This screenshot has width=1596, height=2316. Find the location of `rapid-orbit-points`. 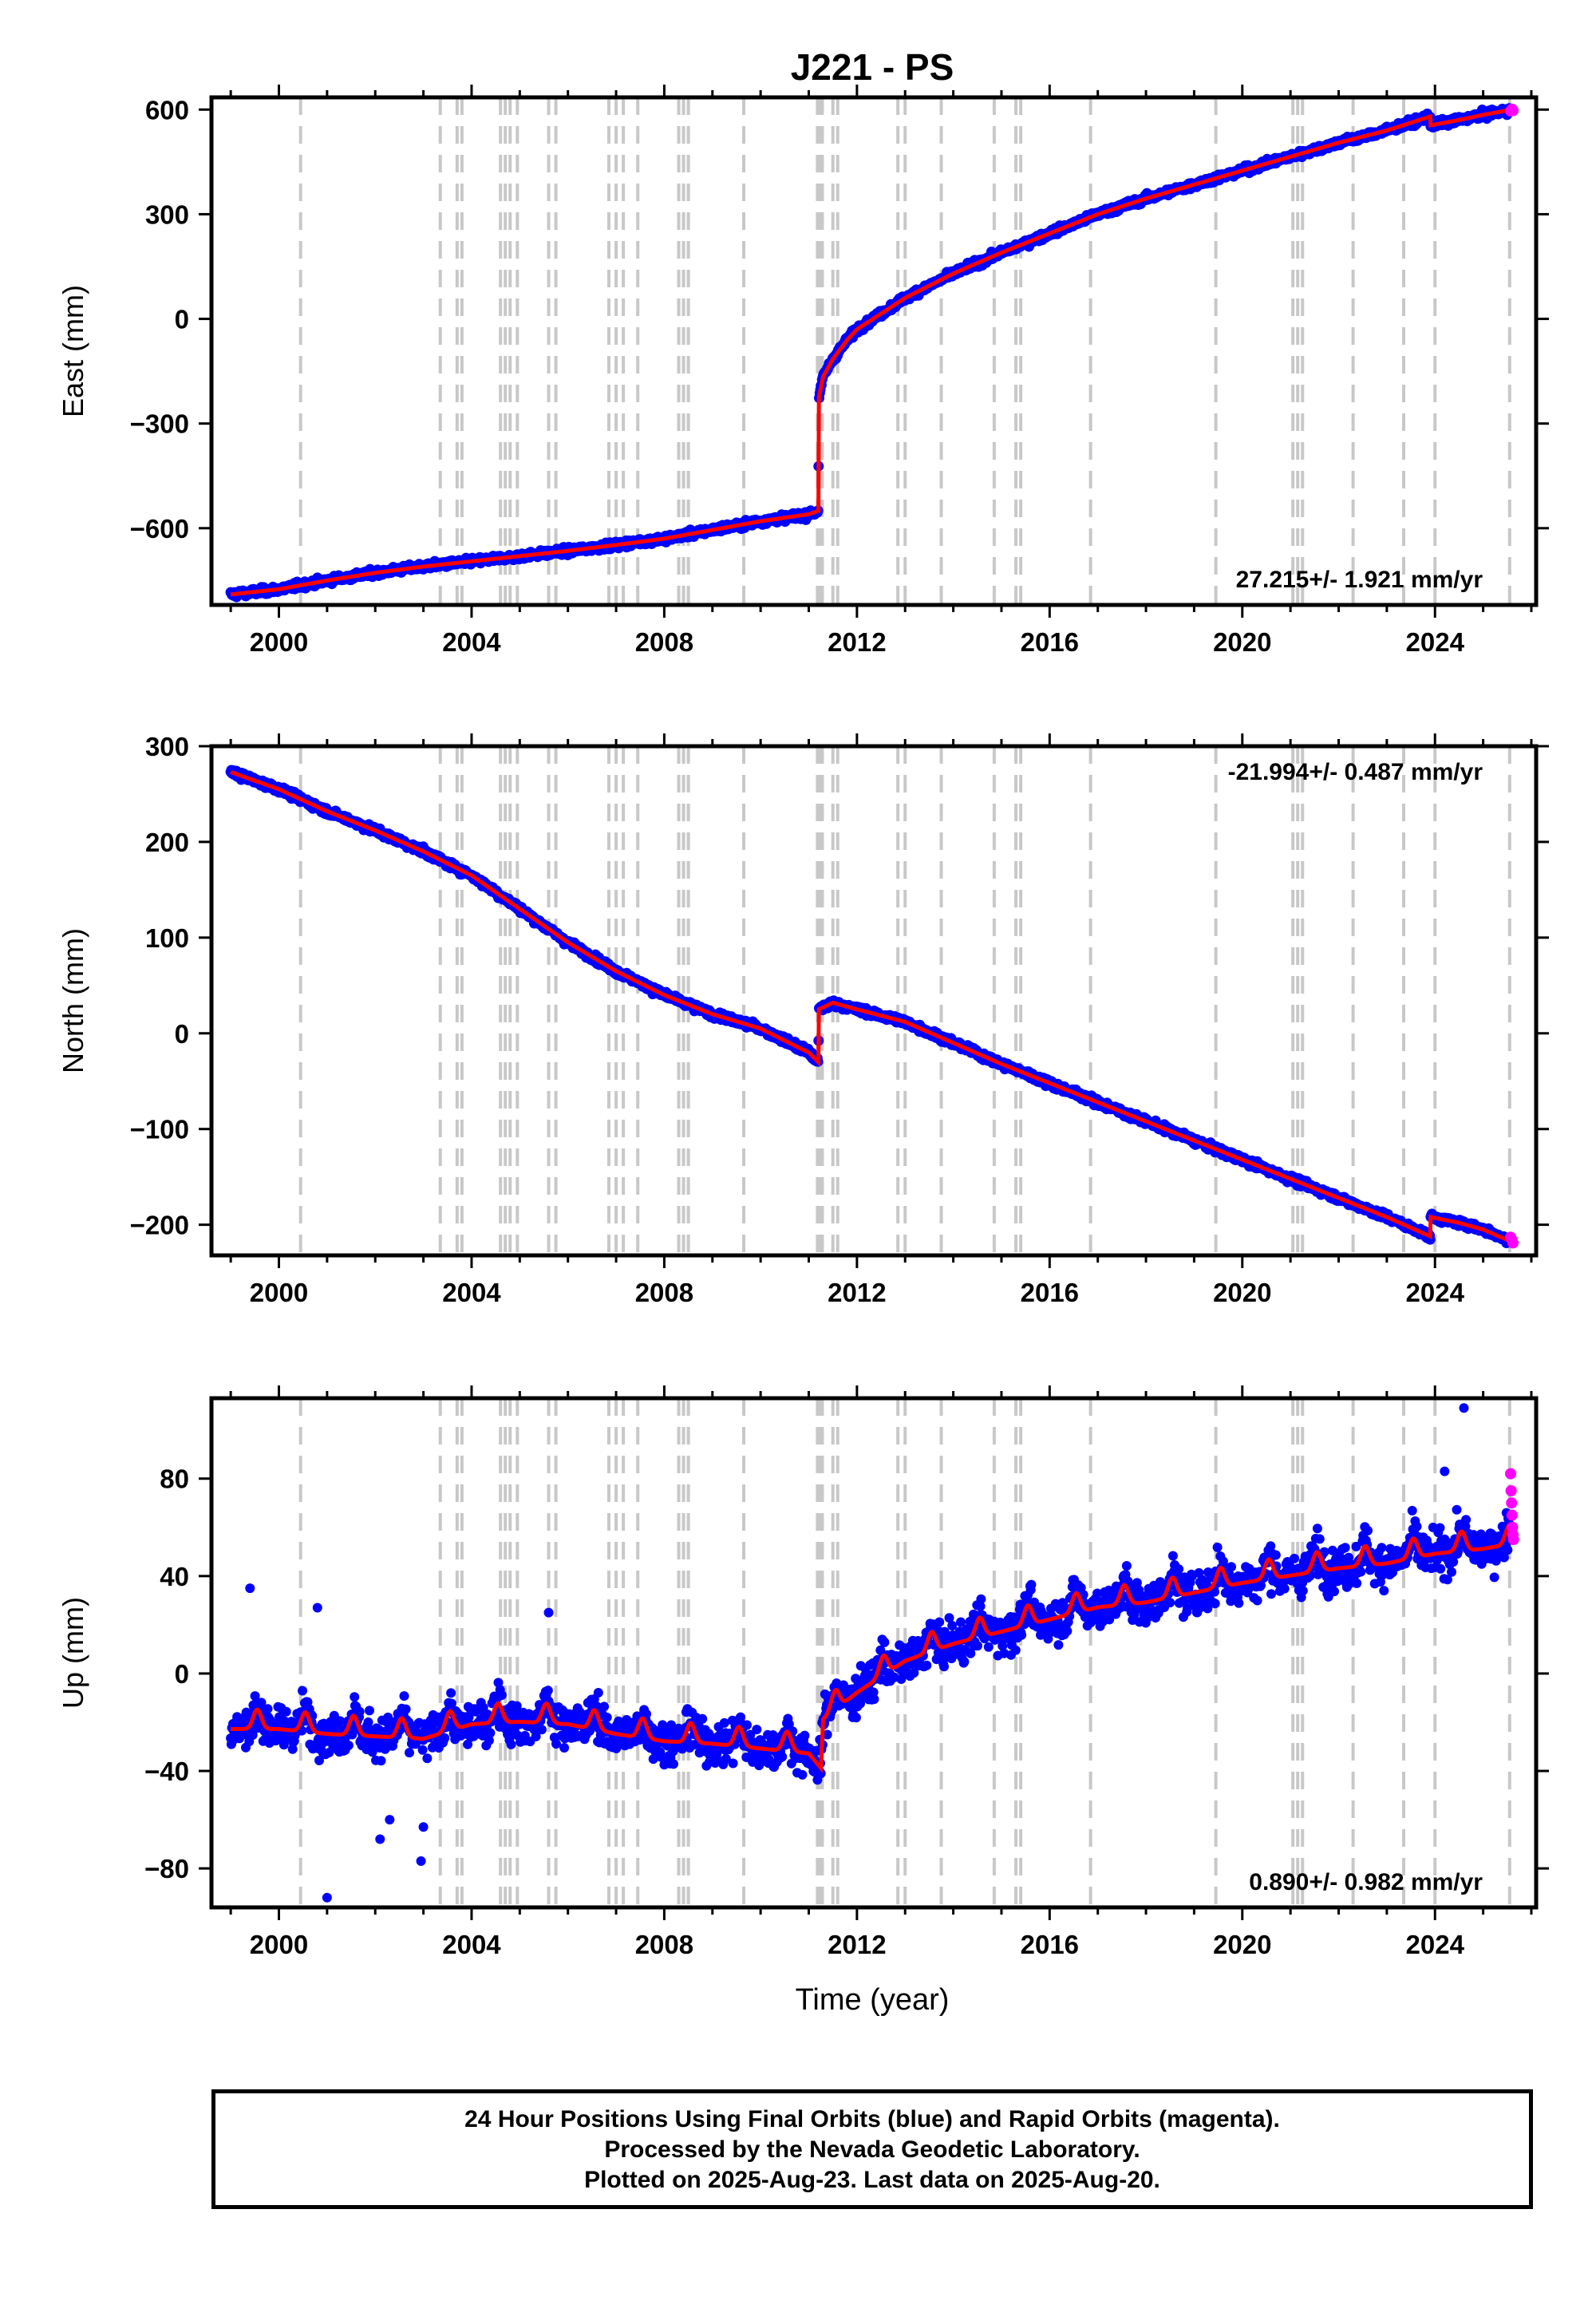

rapid-orbit-points is located at coordinates (1512, 110).